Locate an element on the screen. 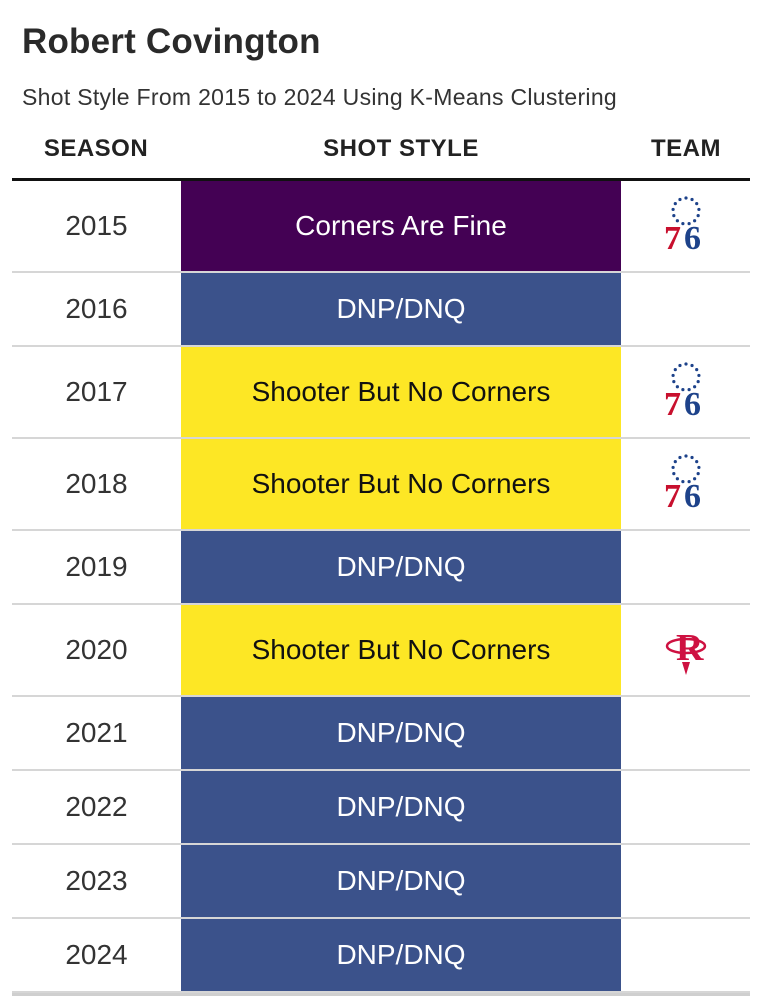 The image size is (760, 1004). column-header-team: TEAM is located at coordinates (686, 148).